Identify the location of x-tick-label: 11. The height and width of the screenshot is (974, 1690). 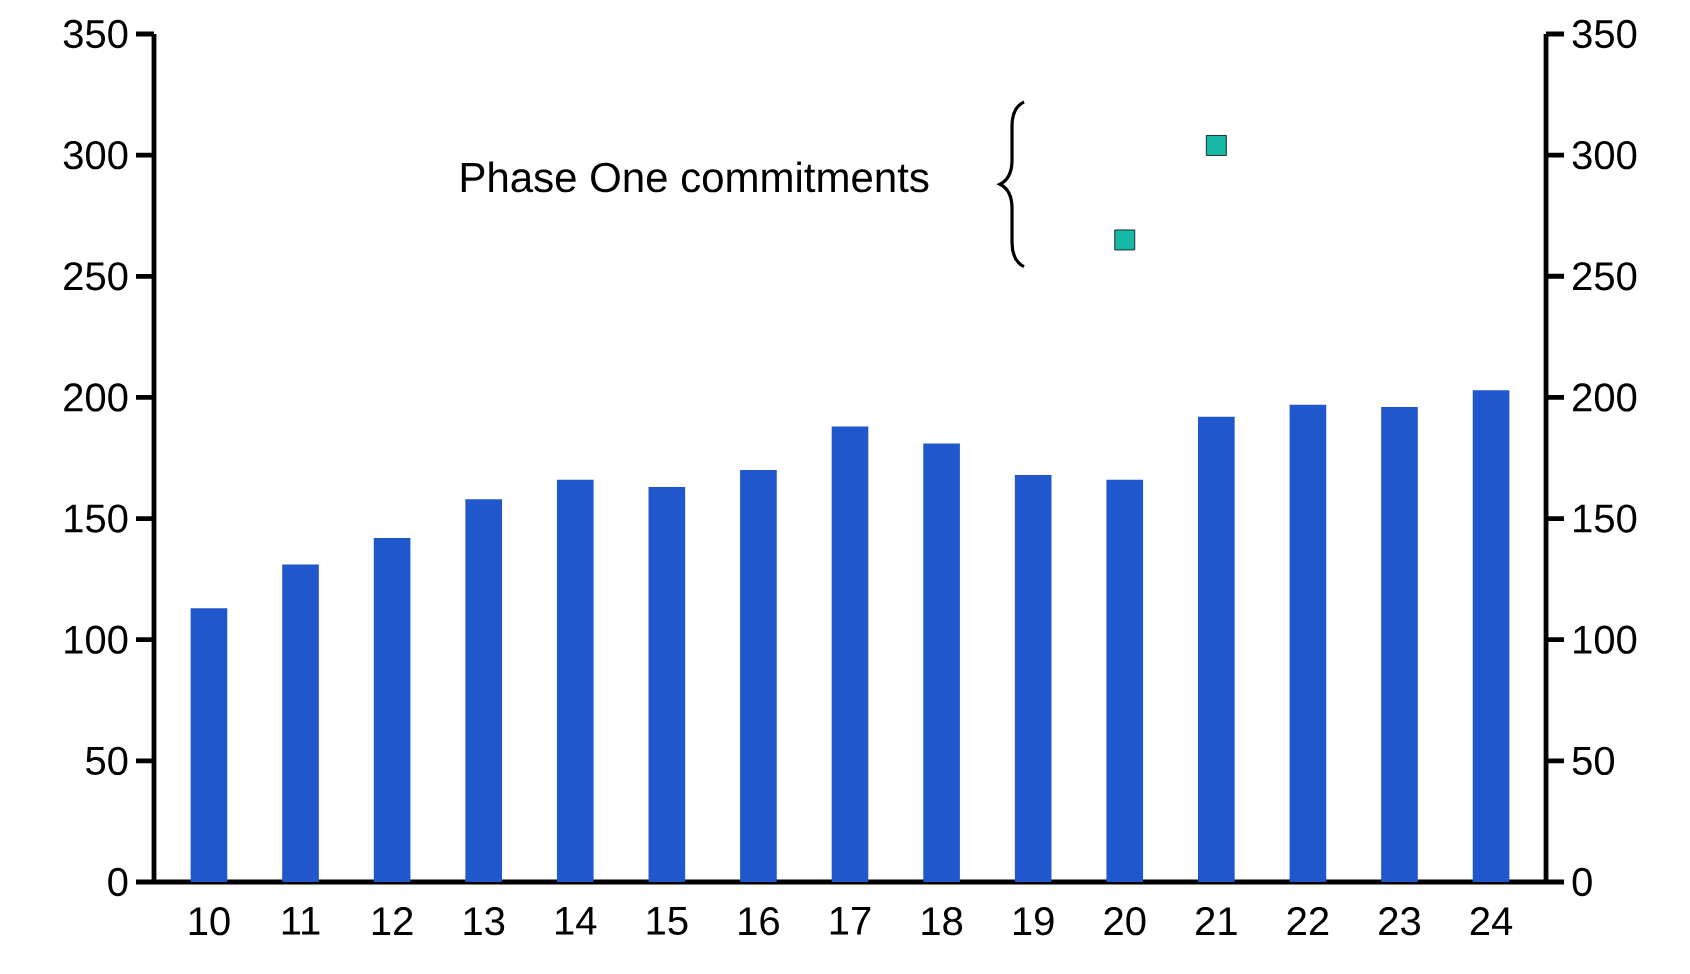
(301, 921).